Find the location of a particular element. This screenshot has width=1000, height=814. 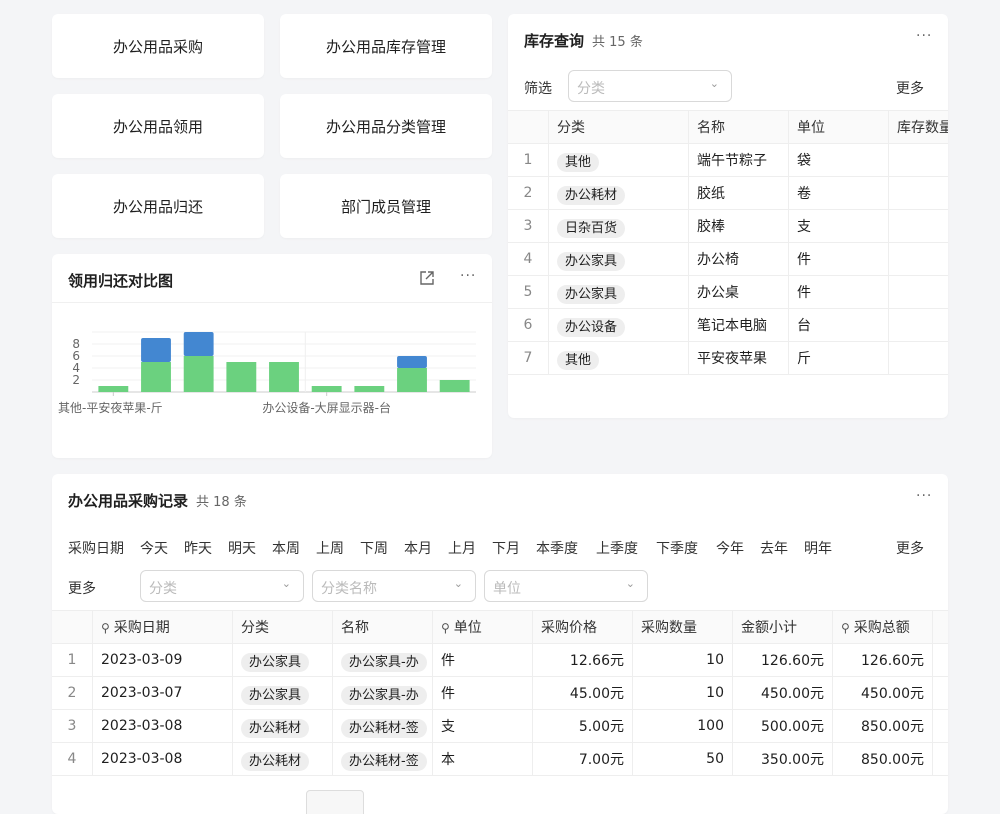

column-label: 采购价格 is located at coordinates (569, 628).